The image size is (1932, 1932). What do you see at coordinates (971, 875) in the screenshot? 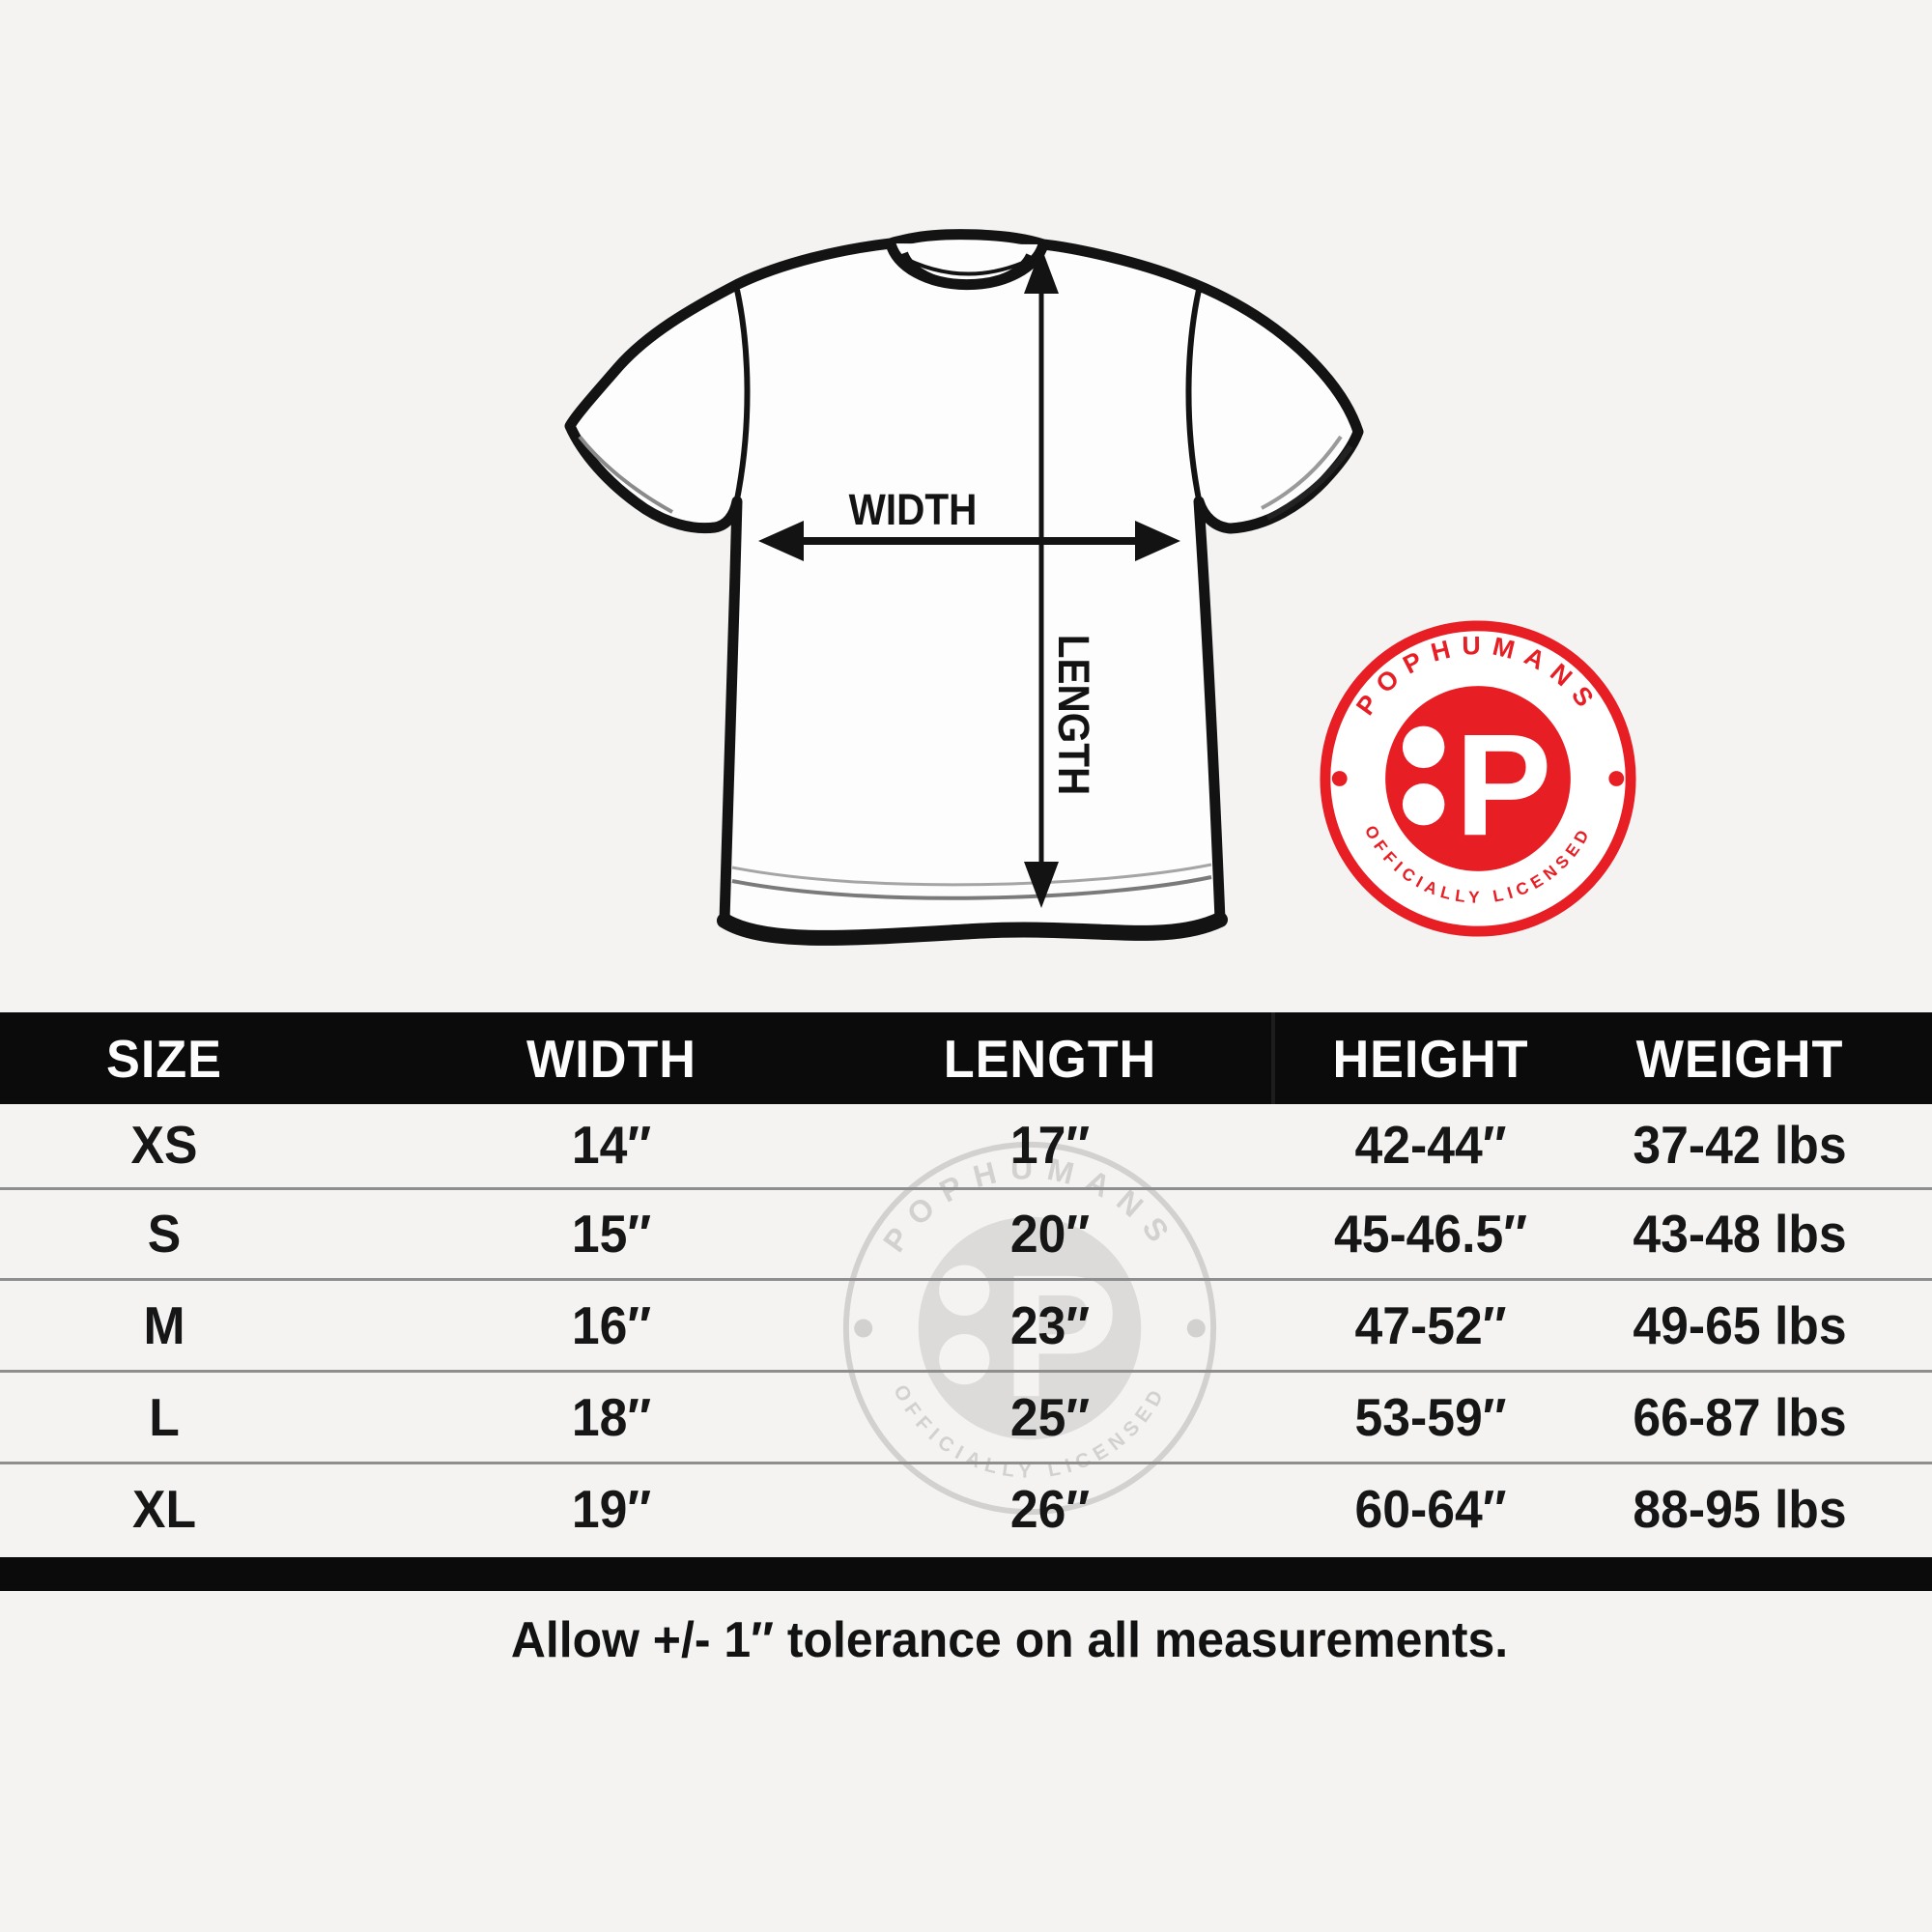
I see `hem-stitch-upper` at bounding box center [971, 875].